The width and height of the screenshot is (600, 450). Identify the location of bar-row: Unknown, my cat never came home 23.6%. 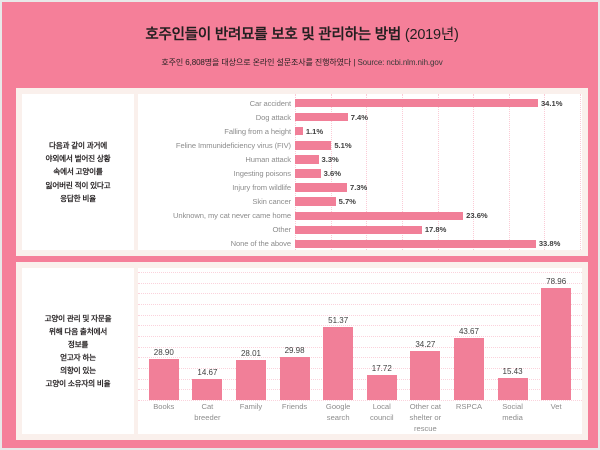
(360, 216).